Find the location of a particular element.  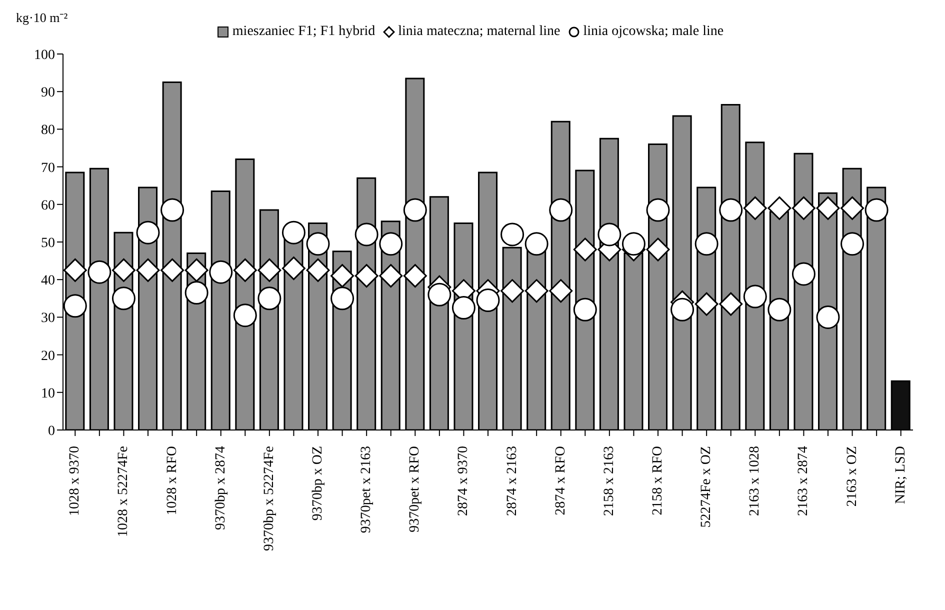

x-tick-label: 2874 x RFO is located at coordinates (560, 481).